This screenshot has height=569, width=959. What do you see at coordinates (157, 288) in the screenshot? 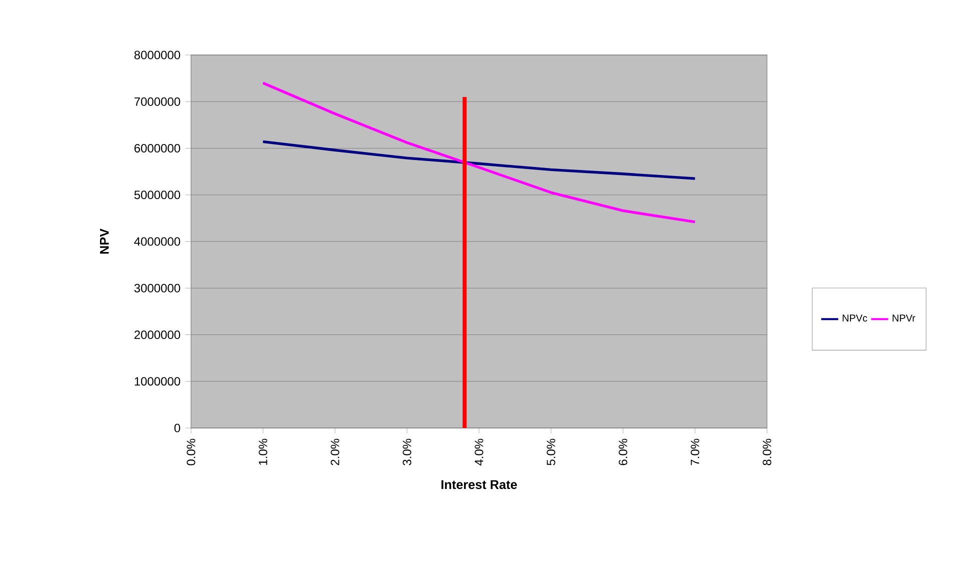
I see `y-tick-label: 3000000` at bounding box center [157, 288].